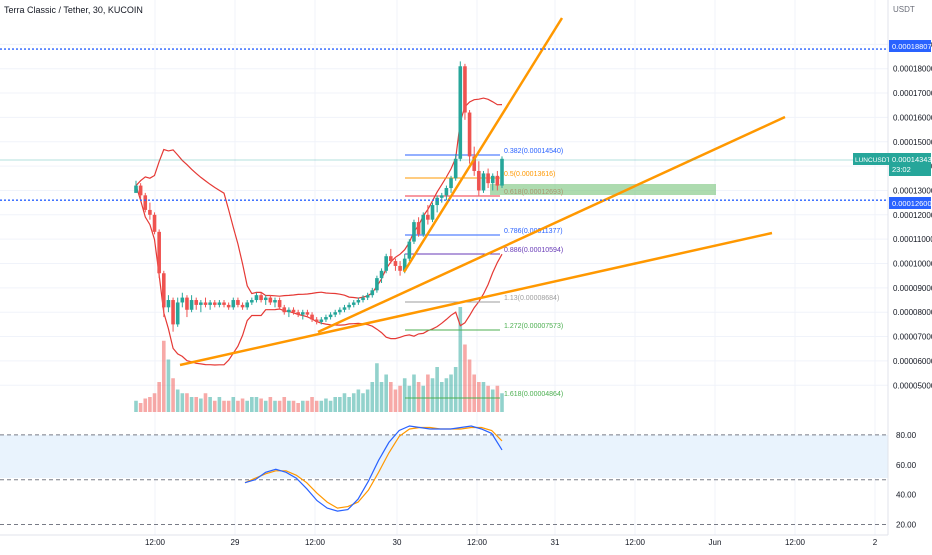  I want to click on bollinger-upper, so click(319, 198).